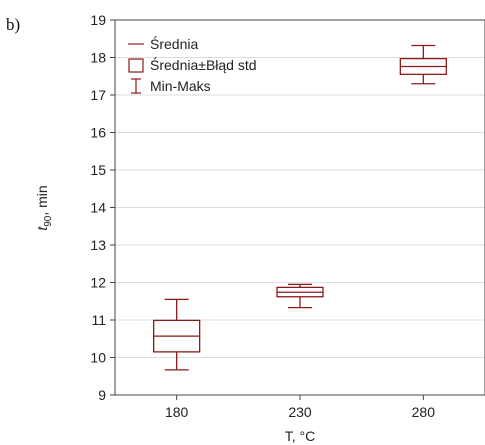  I want to click on y-tick-label: 16, so click(98, 133).